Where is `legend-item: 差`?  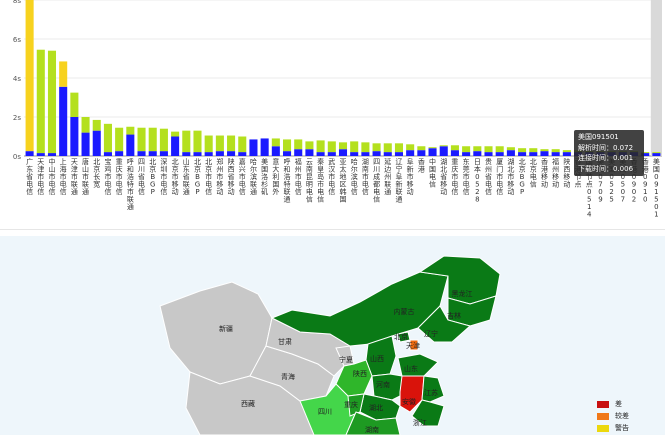
legend-item: 差 is located at coordinates (613, 404).